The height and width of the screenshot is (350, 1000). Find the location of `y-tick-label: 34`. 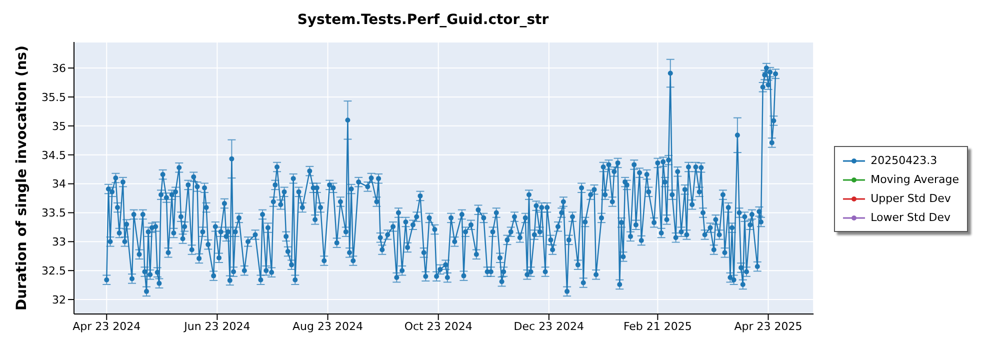

y-tick-label: 34 is located at coordinates (59, 184).